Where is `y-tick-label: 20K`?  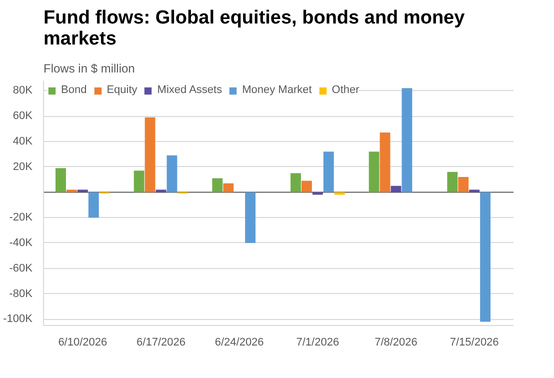
y-tick-label: 20K is located at coordinates (23, 166).